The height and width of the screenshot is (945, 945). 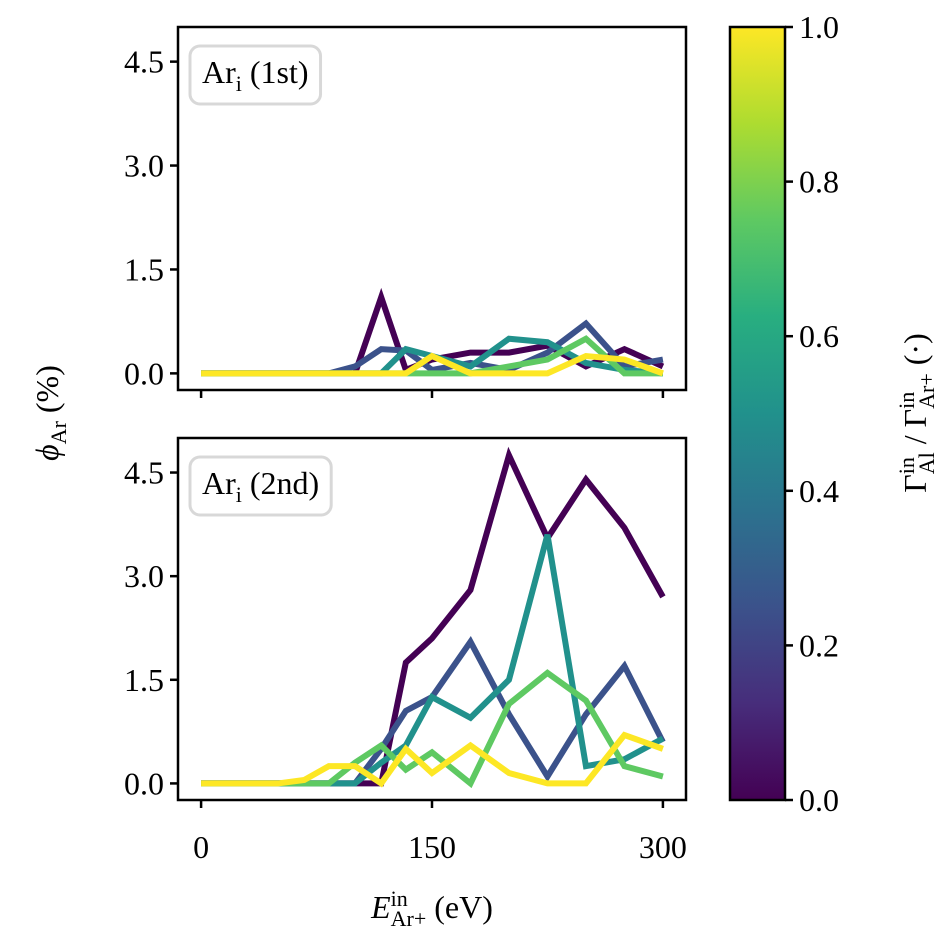 I want to click on text-part: ϕ, so click(x=47, y=452).